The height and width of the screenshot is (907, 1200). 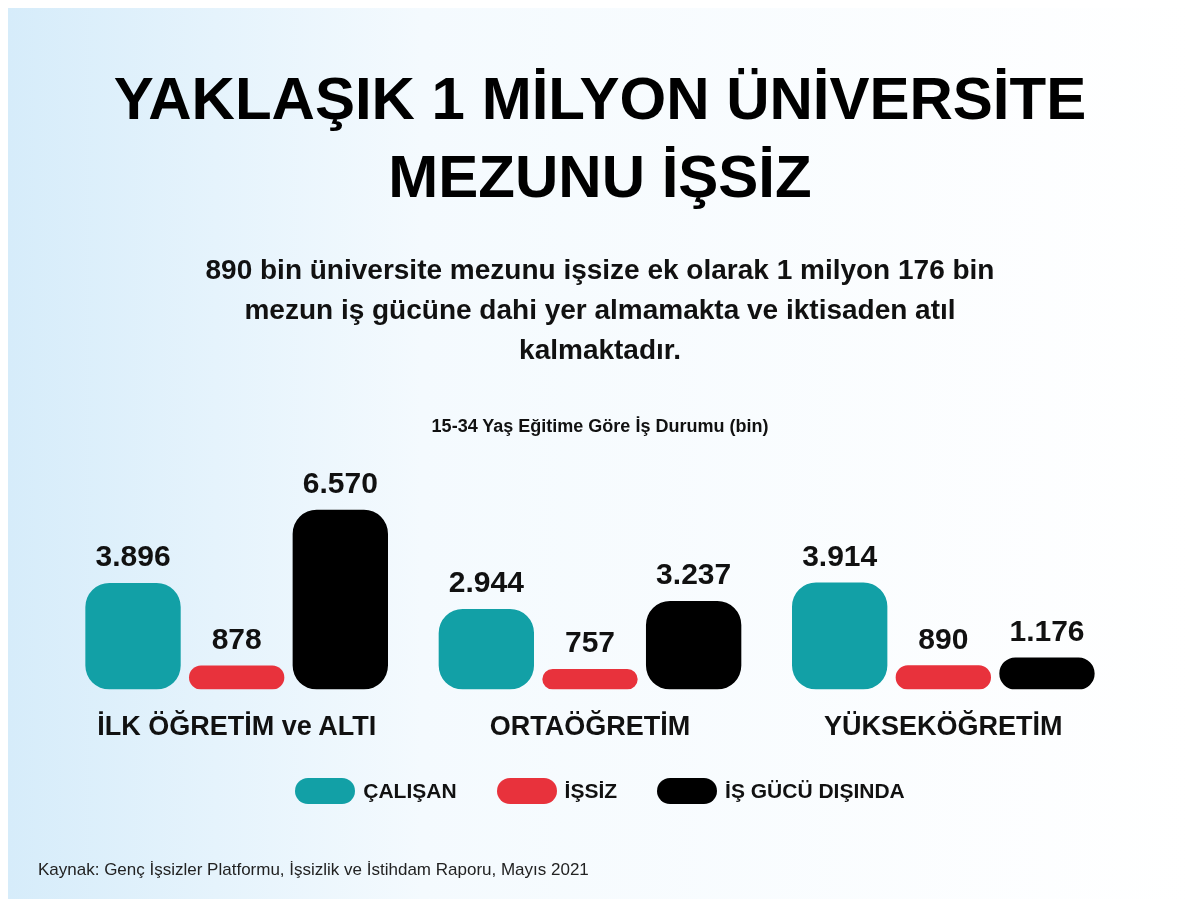 I want to click on data-label: 1.176, so click(x=1047, y=630).